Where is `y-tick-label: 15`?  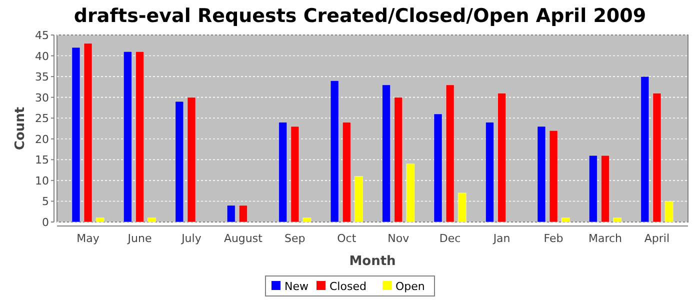 y-tick-label: 15 is located at coordinates (42, 160).